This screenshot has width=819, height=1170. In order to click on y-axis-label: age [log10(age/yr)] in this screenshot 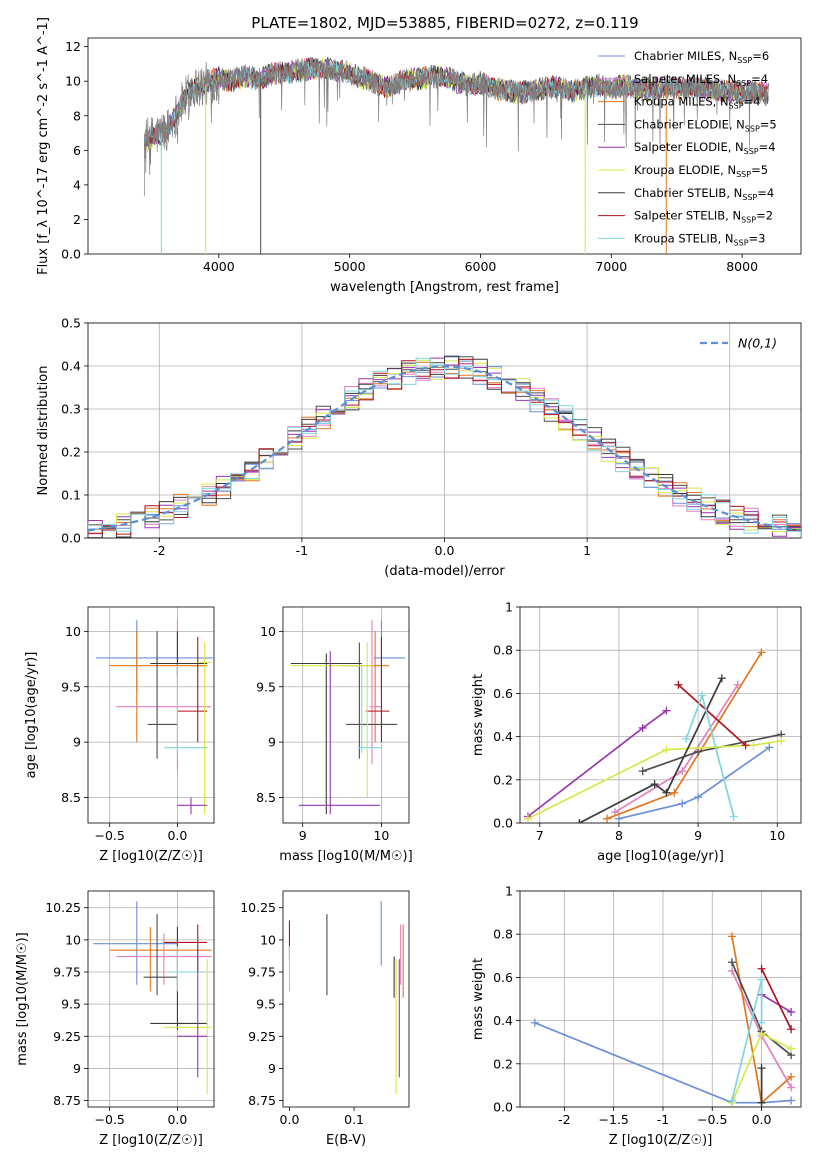, I will do `click(31, 715)`.